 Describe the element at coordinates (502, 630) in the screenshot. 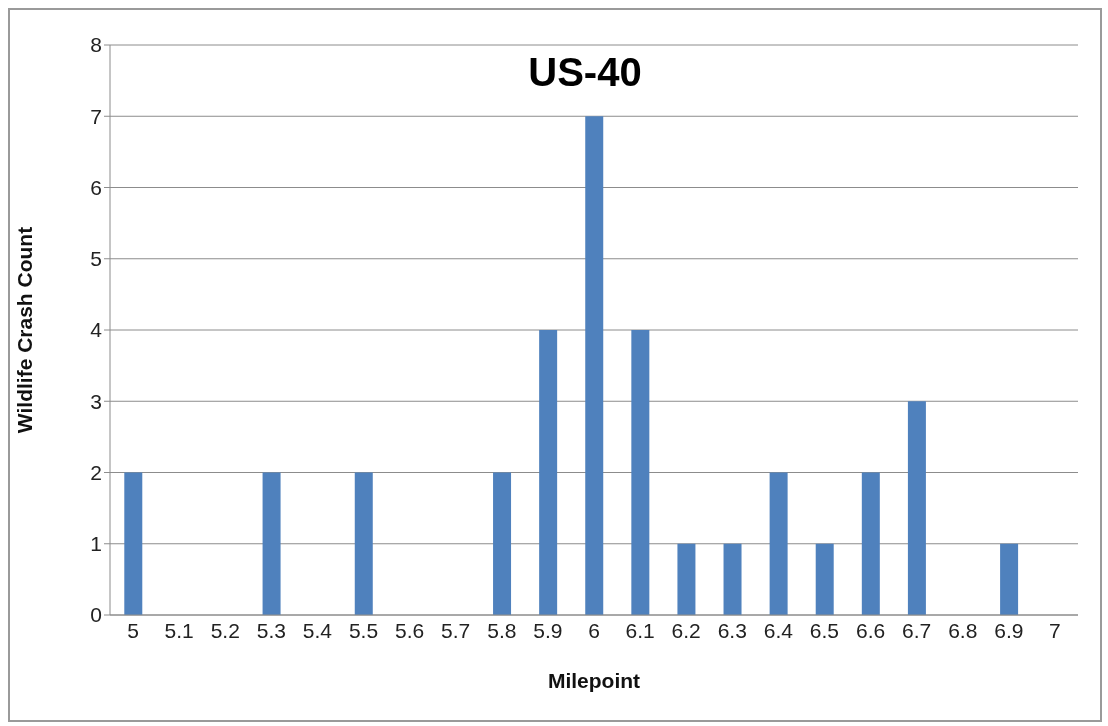

I see `x-tick-label: 5.8` at that location.